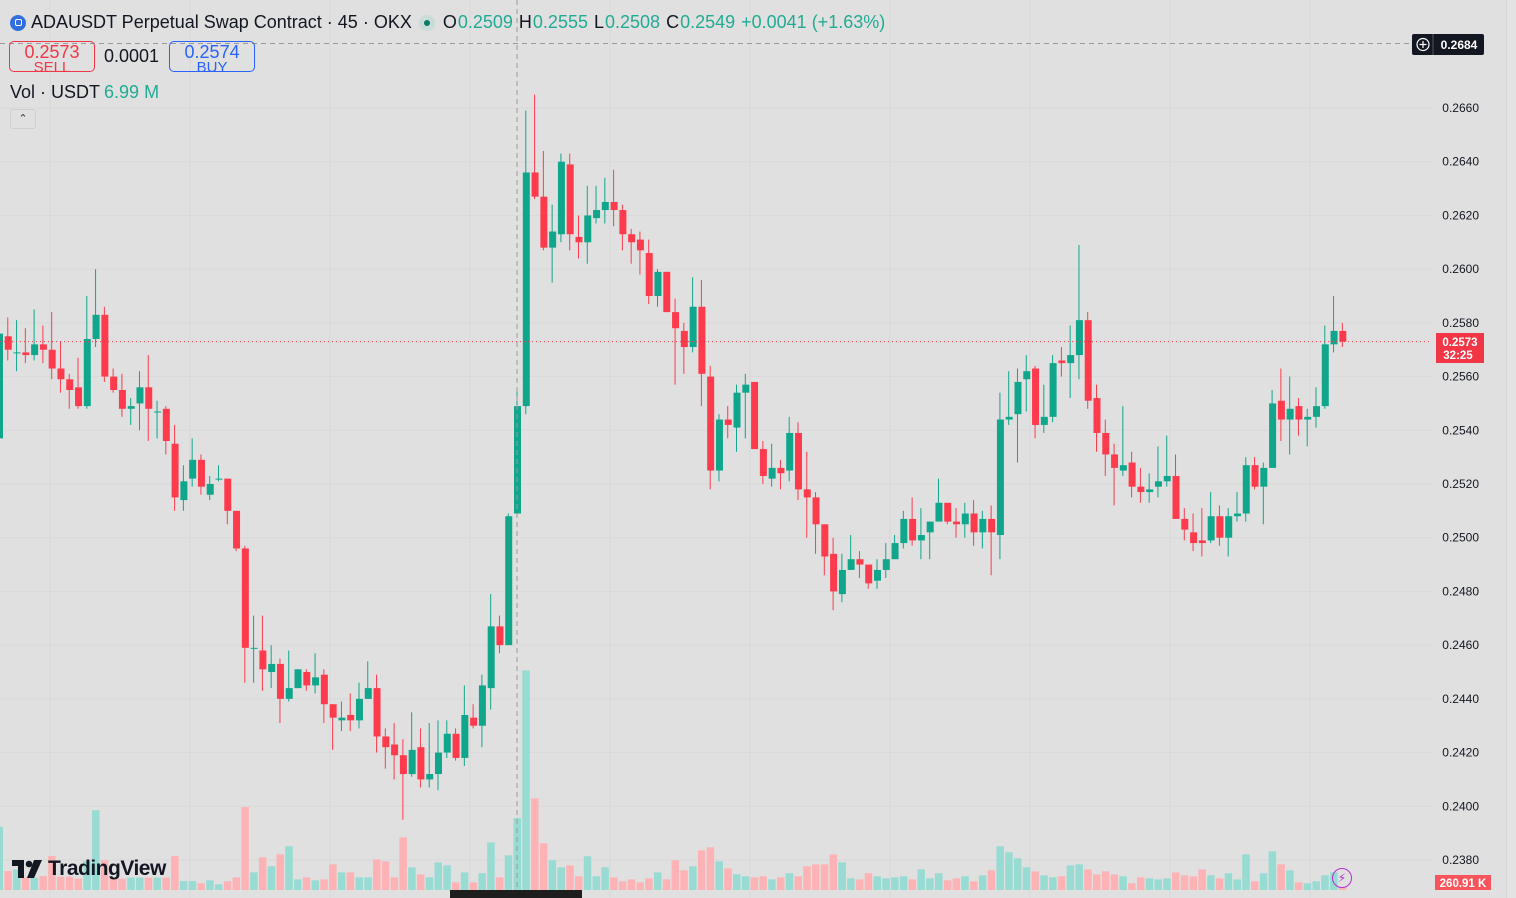  I want to click on sell-button: 0.2573 SELL, so click(52, 58).